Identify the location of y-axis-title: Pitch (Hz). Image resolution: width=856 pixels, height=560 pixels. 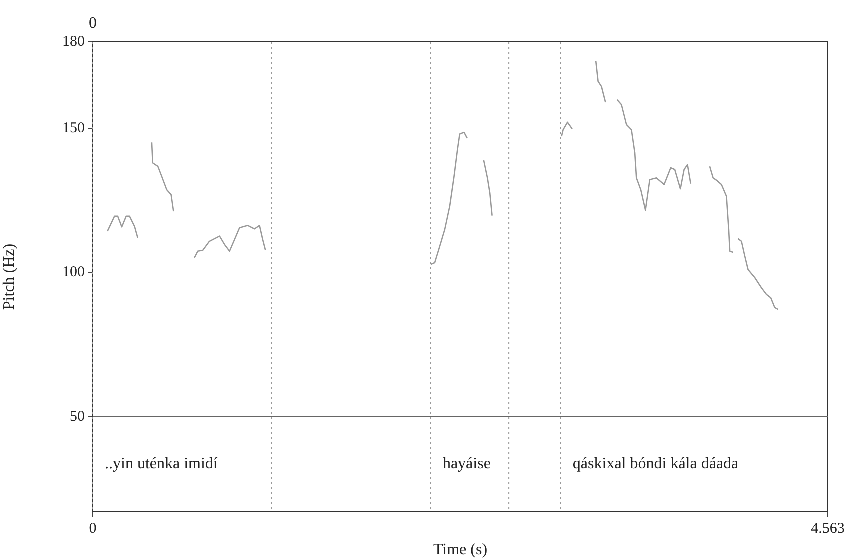
(9, 277).